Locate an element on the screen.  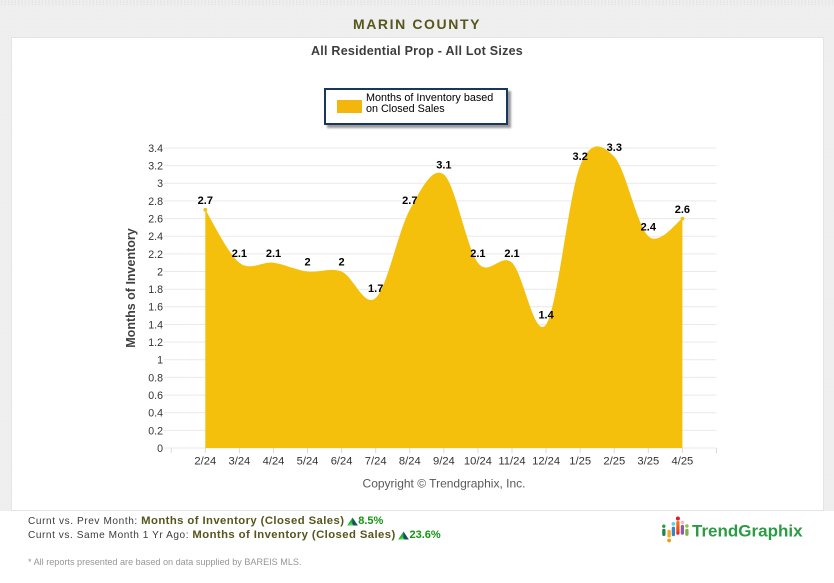
svg-text: 0.8 is located at coordinates (155, 378).